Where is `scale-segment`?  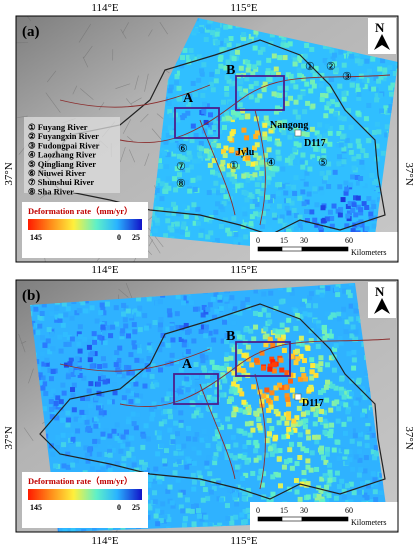
scale-segment is located at coordinates (292, 249).